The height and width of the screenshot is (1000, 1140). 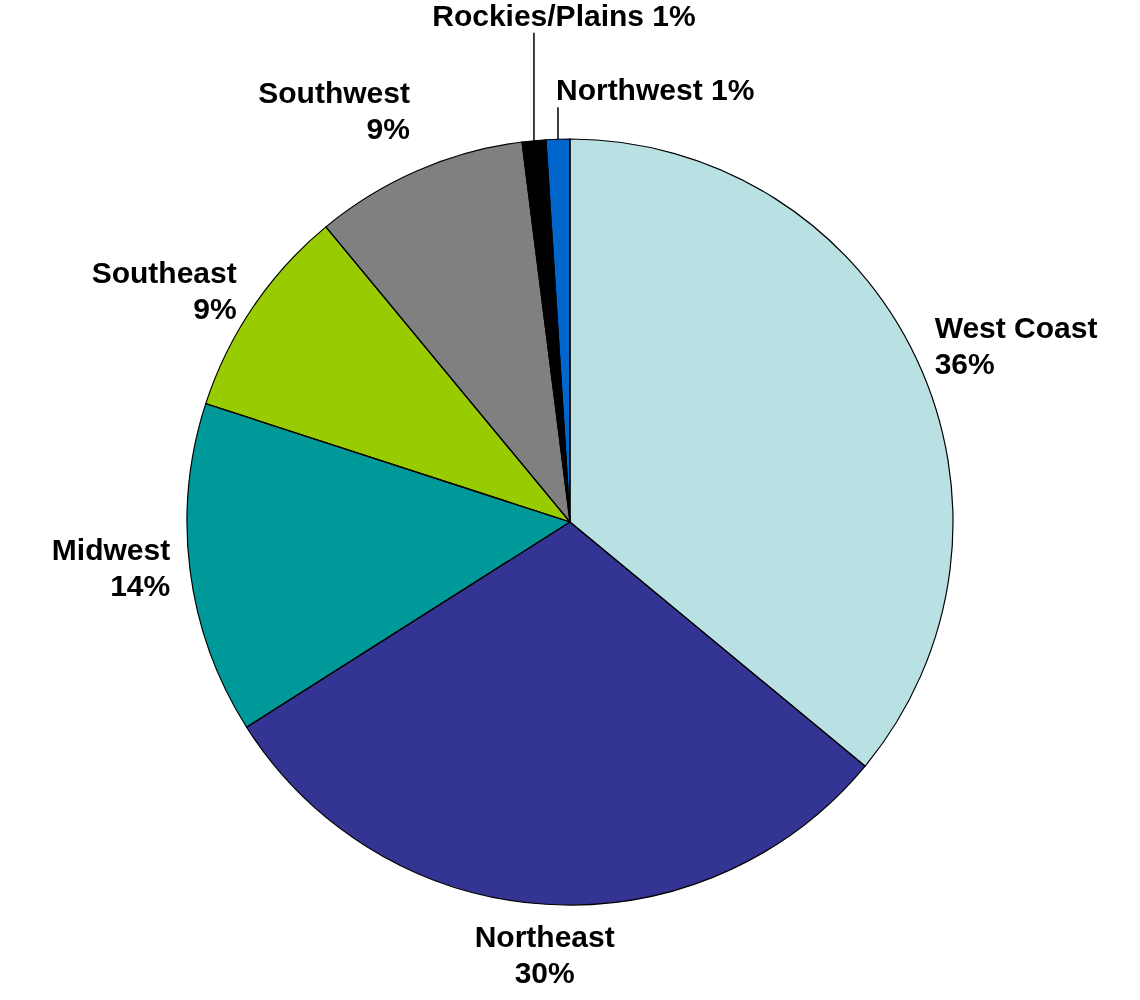 What do you see at coordinates (655, 90) in the screenshot?
I see `slice-label: Northwest 1%` at bounding box center [655, 90].